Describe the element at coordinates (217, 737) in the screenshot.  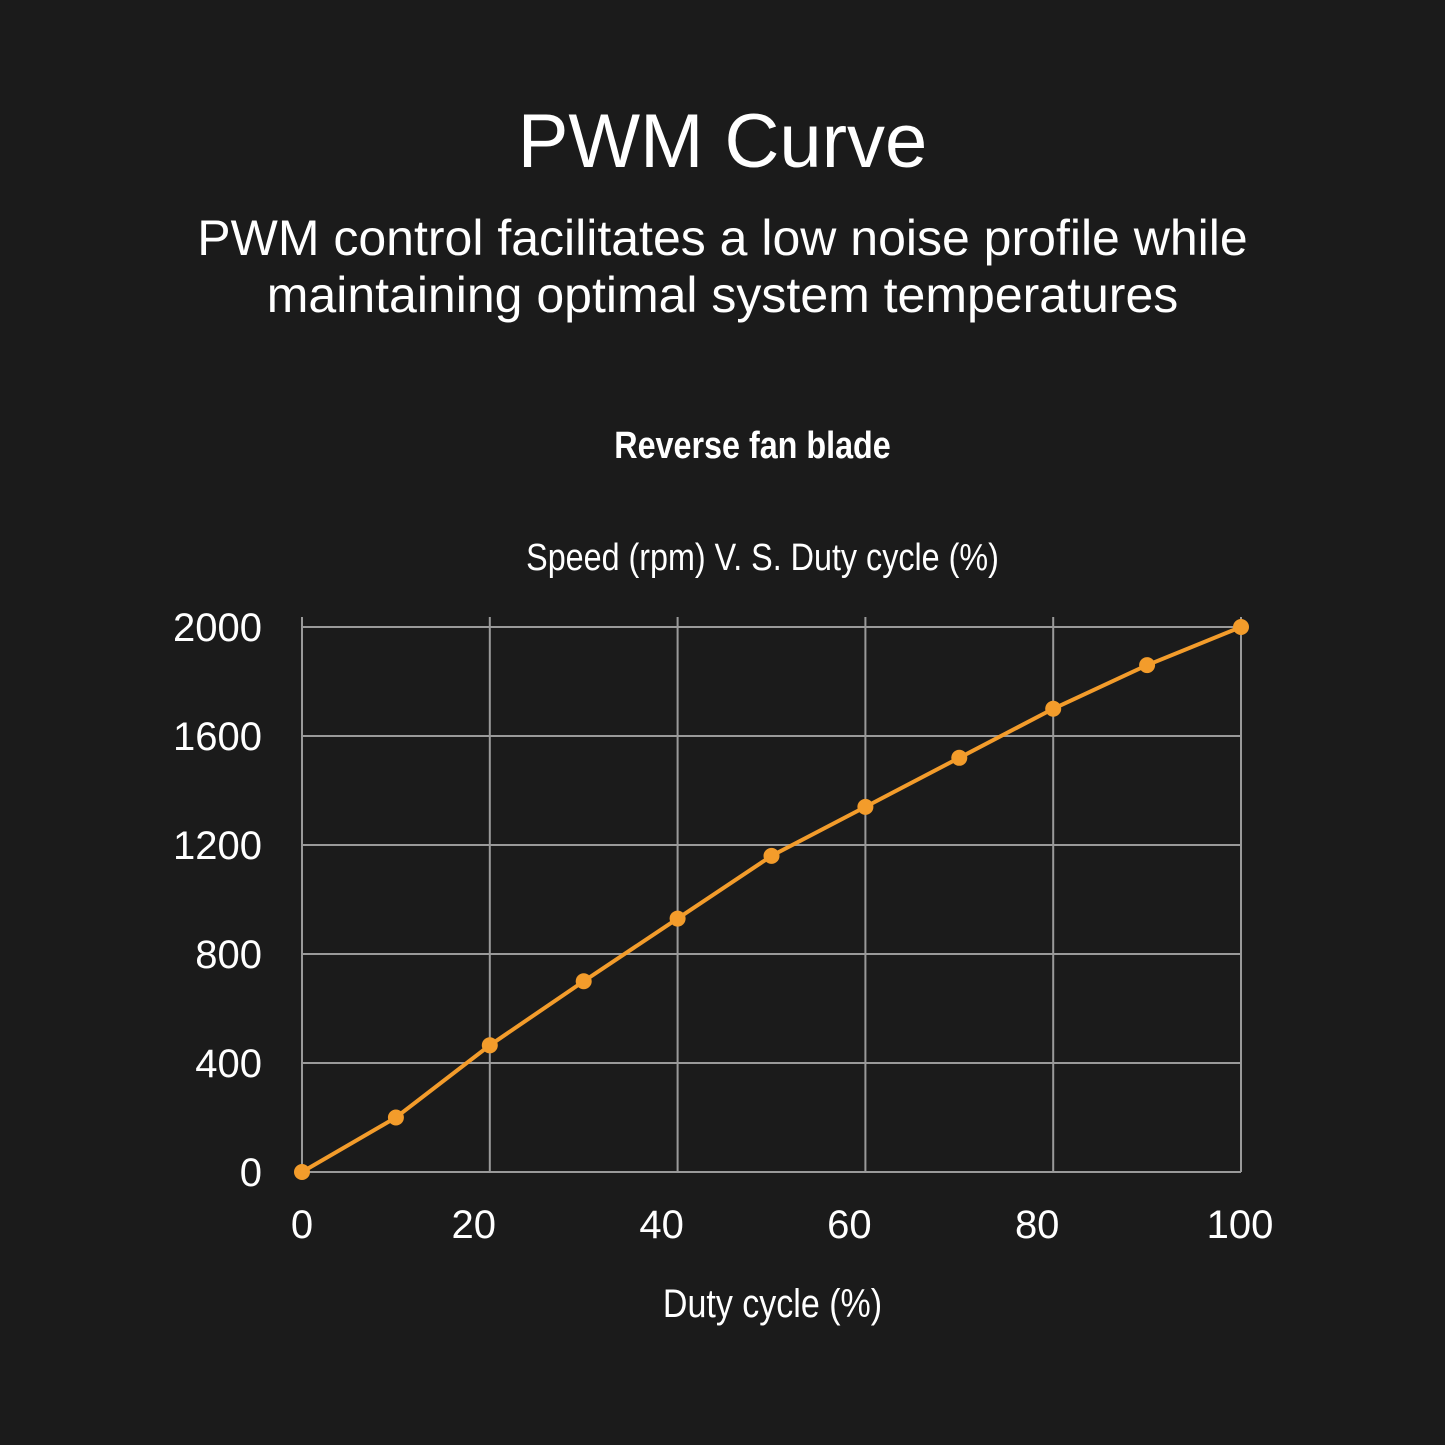
I see `y-tick-label: 1600` at that location.